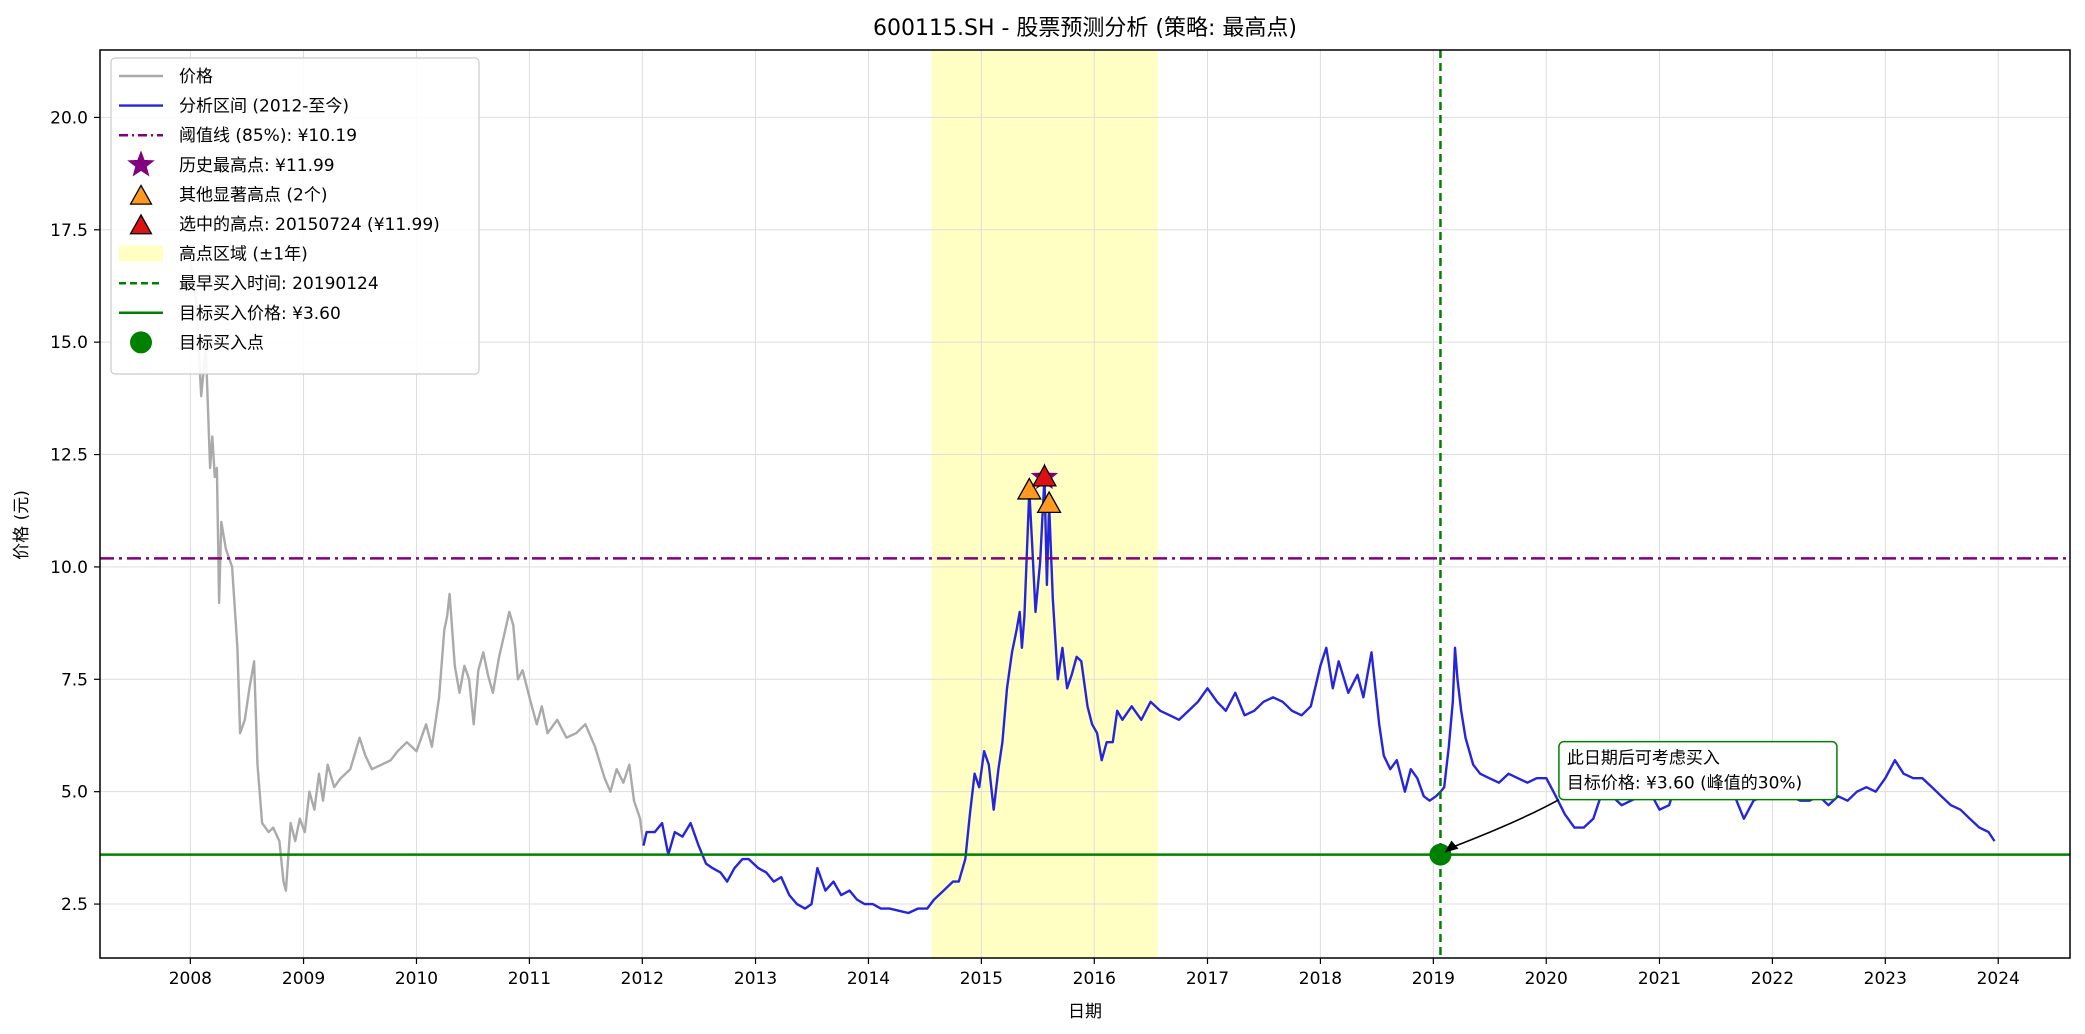 Image resolution: width=2085 pixels, height=1034 pixels. Describe the element at coordinates (74, 905) in the screenshot. I see `y-tick-label-2.5: 2.5` at that location.